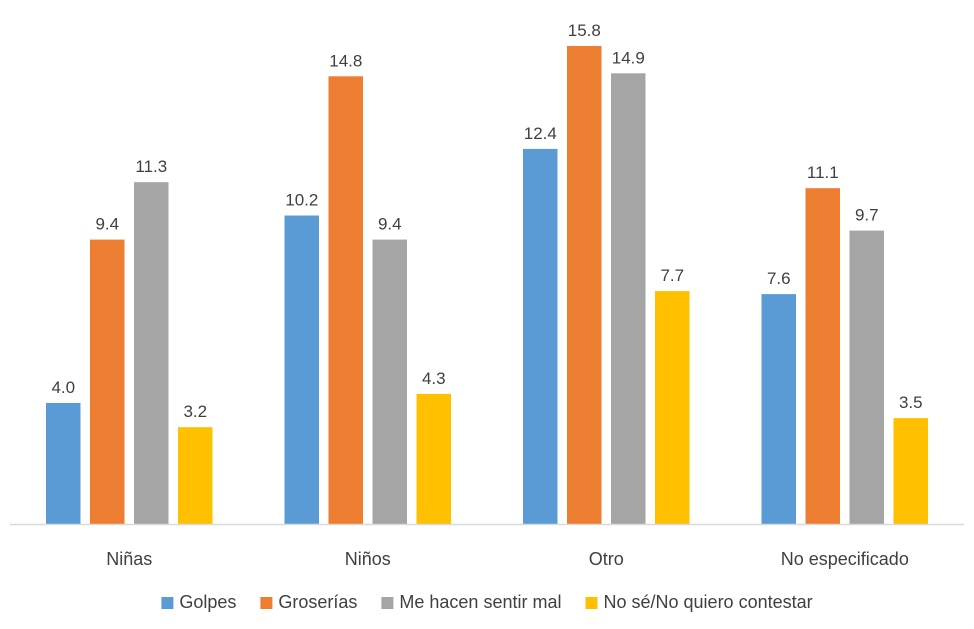 This screenshot has width=974, height=629. What do you see at coordinates (433, 458) in the screenshot?
I see `bar-ninos-no-se-no-quiero-contestar` at bounding box center [433, 458].